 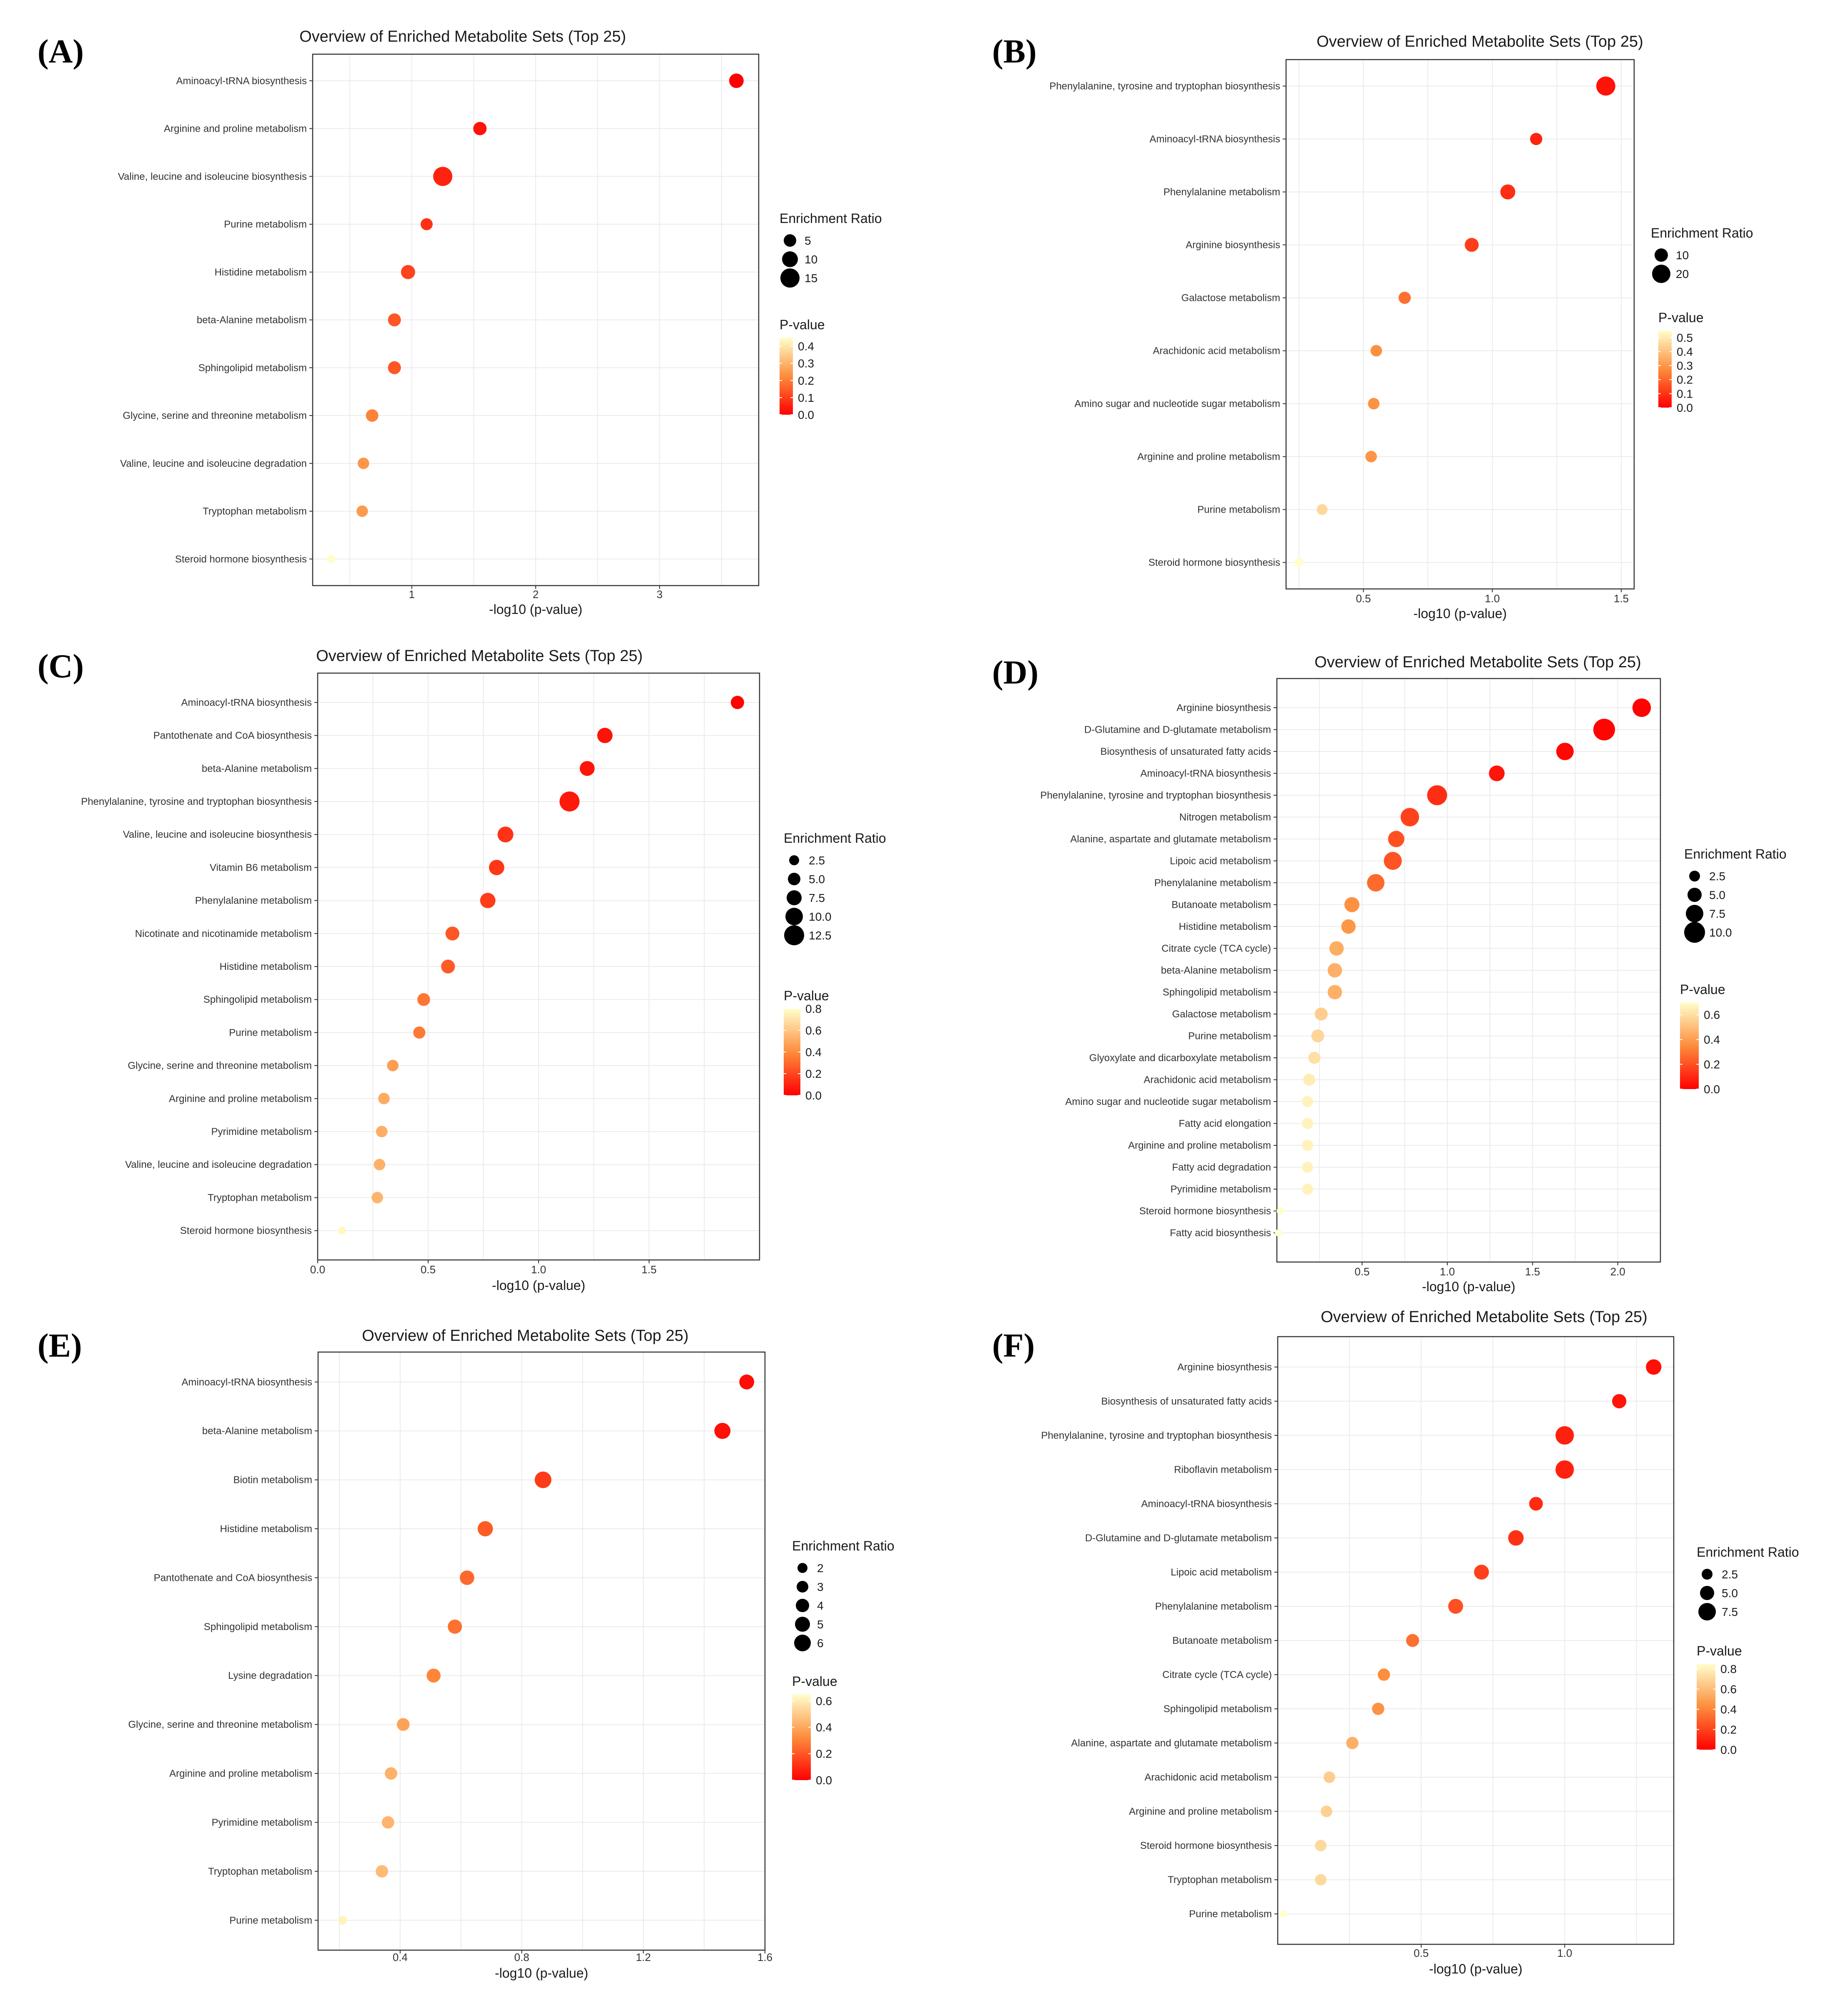 What do you see at coordinates (317, 1269) in the screenshot?
I see `x-tick-label: 0.0` at bounding box center [317, 1269].